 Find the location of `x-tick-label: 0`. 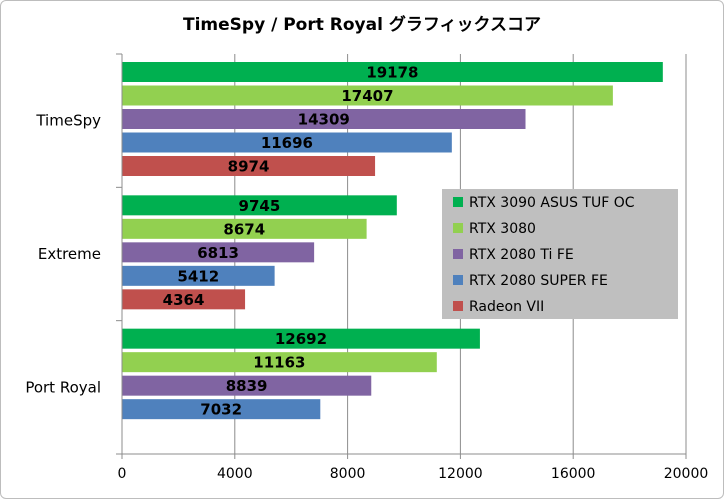

x-tick-label: 0 is located at coordinates (122, 474).